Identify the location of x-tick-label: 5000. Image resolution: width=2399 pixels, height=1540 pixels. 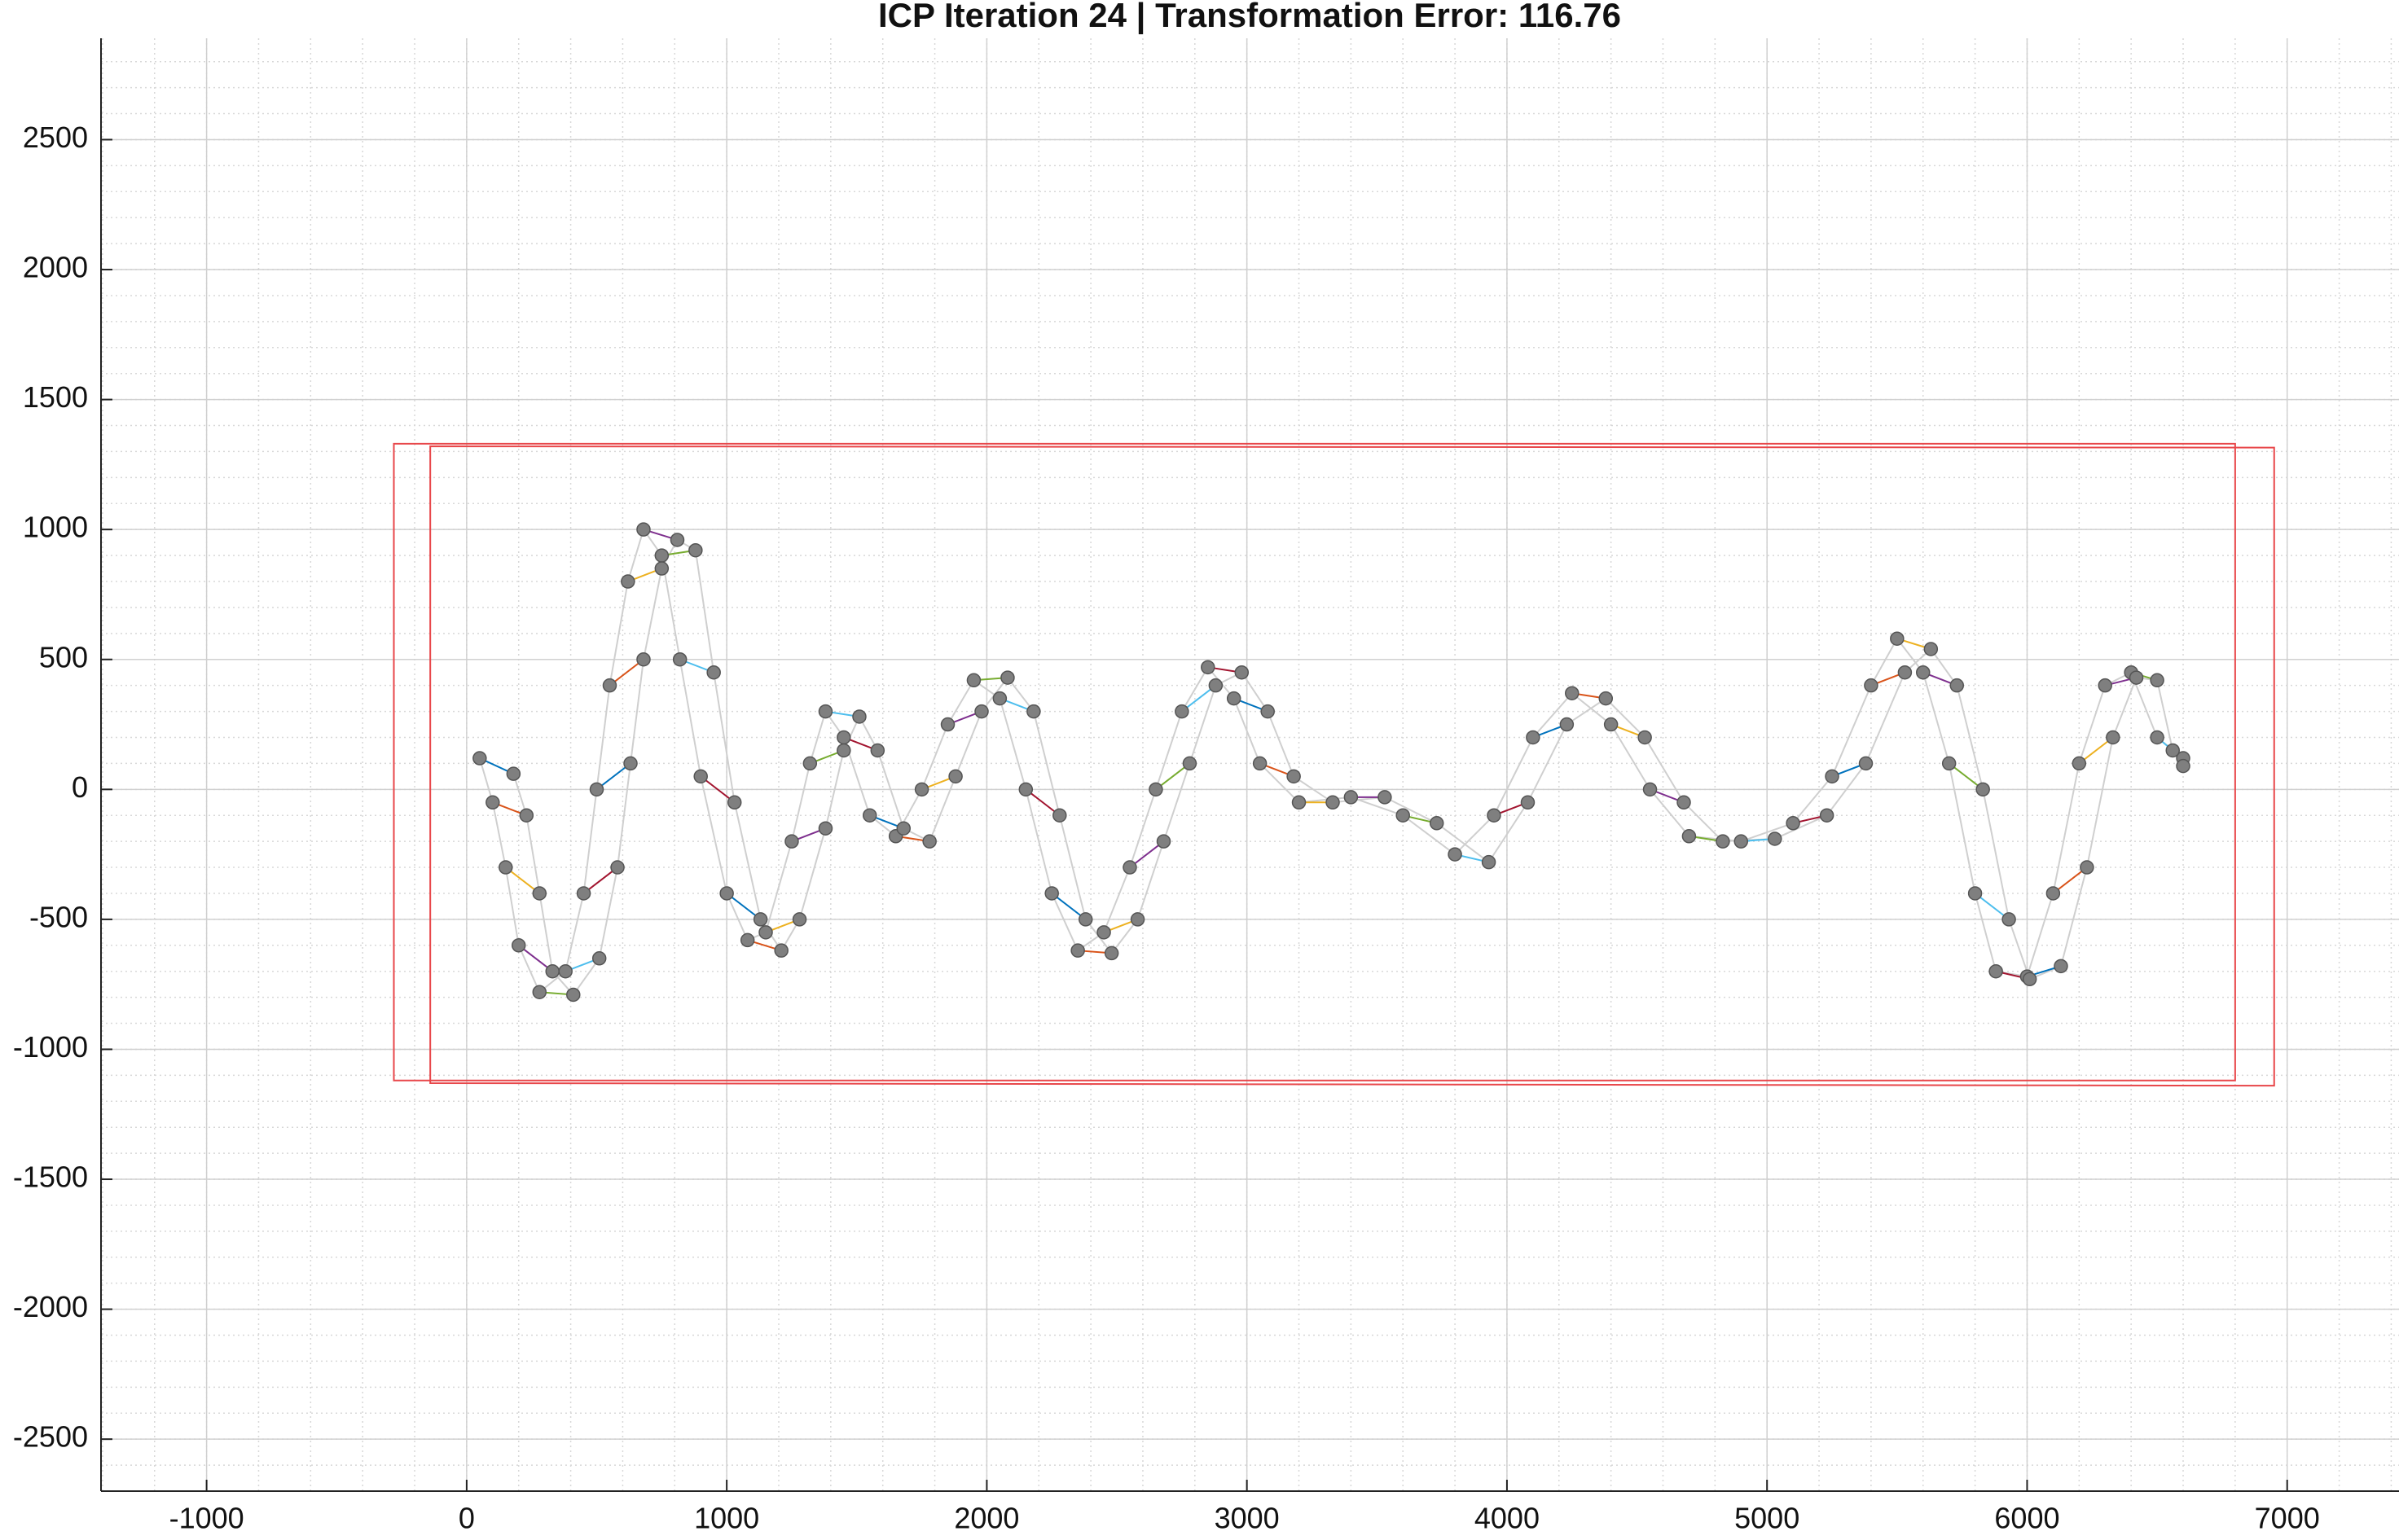
(1767, 1518).